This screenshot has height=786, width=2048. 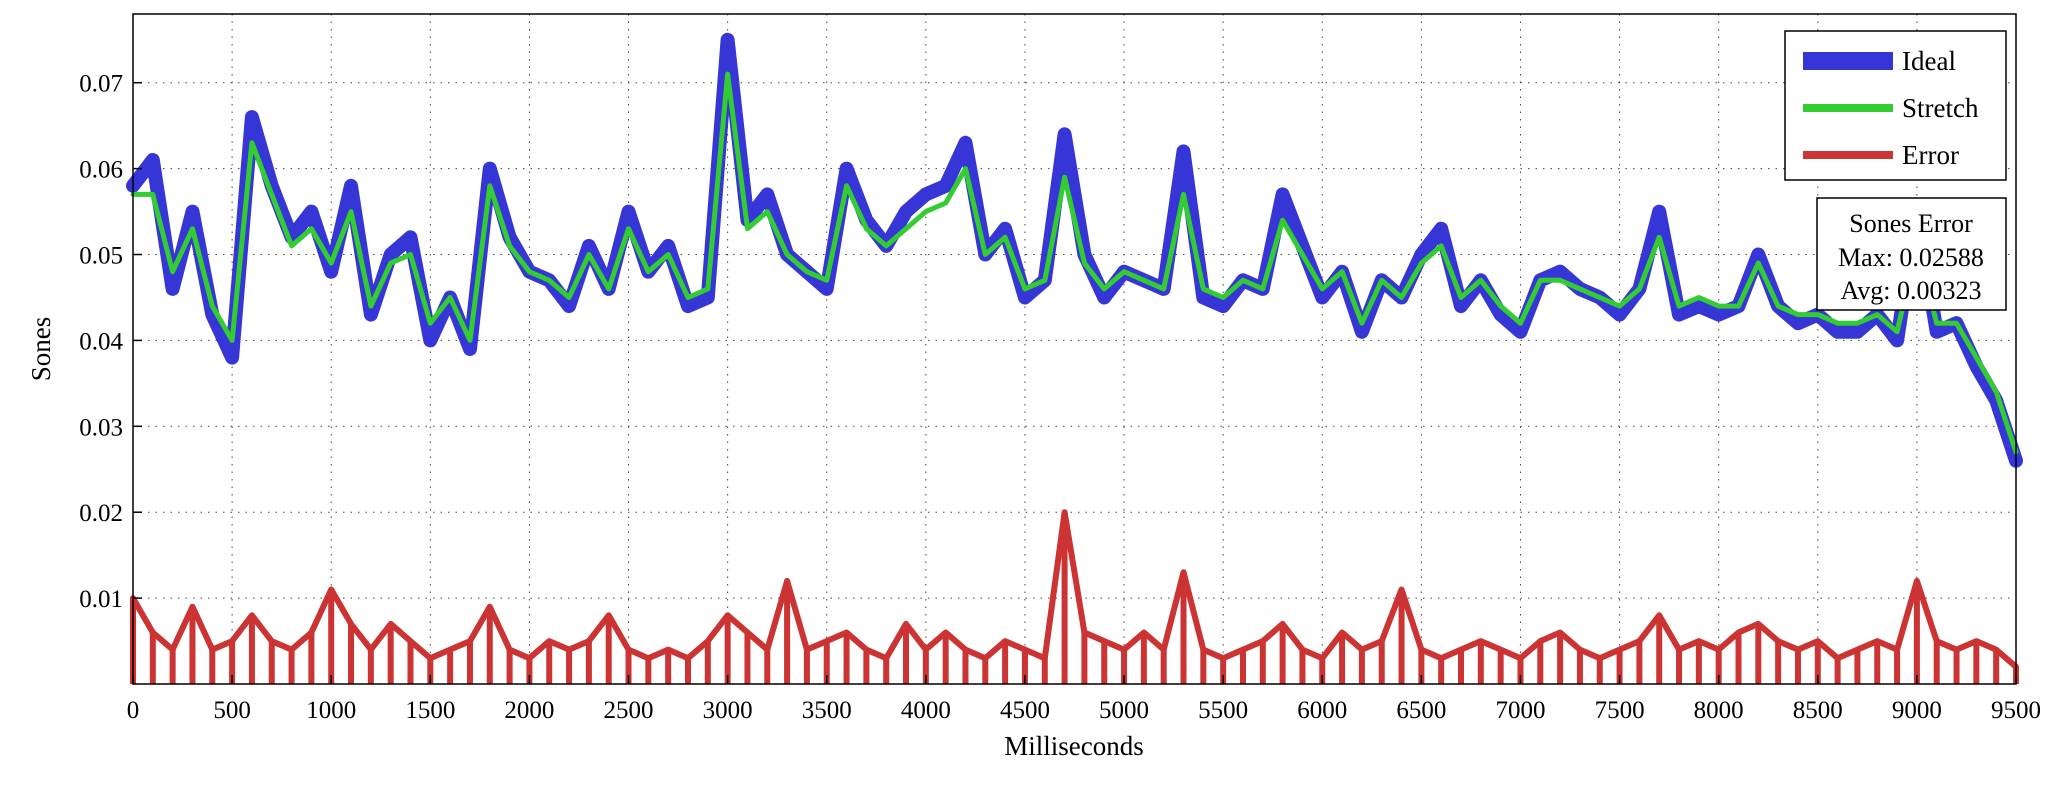 What do you see at coordinates (1025, 710) in the screenshot?
I see `x-tick-label: 4500` at bounding box center [1025, 710].